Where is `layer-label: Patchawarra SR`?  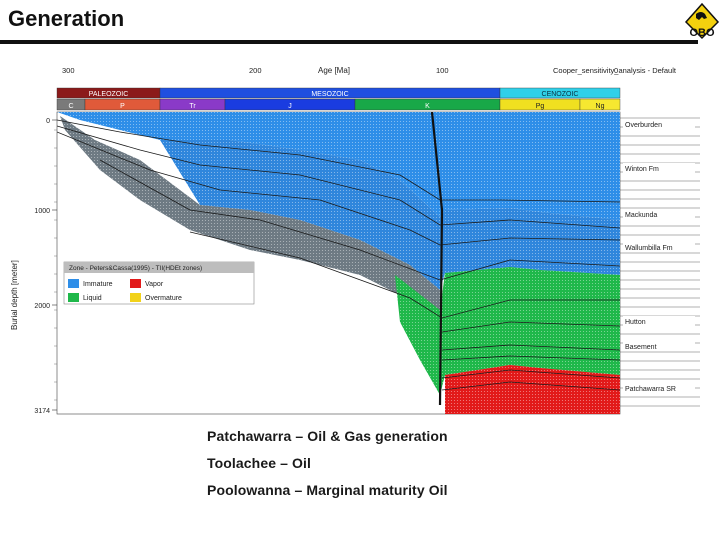 layer-label: Patchawarra SR is located at coordinates (650, 389).